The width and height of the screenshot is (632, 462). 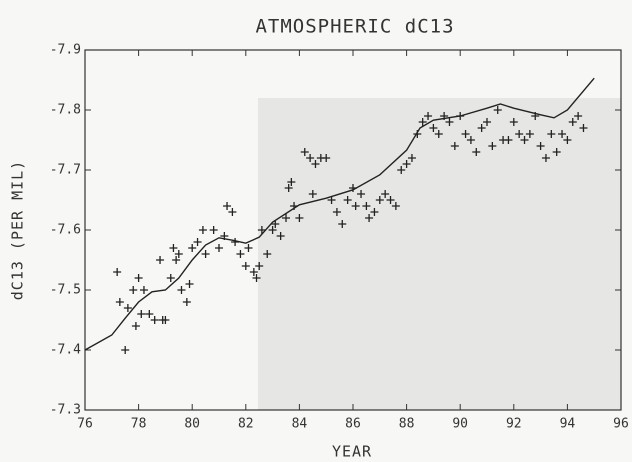 I want to click on y-tick-label: -7.7, so click(x=65, y=170).